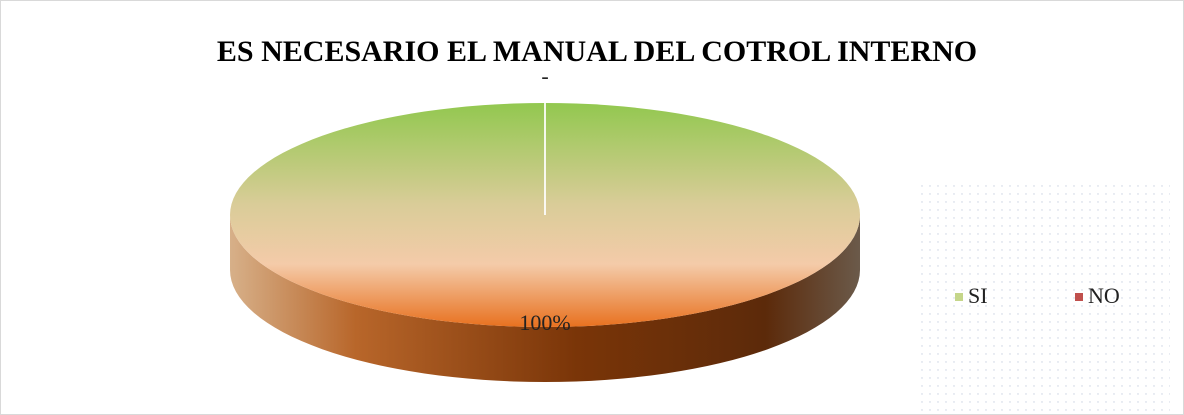  I want to click on legend-label: SI, so click(978, 295).